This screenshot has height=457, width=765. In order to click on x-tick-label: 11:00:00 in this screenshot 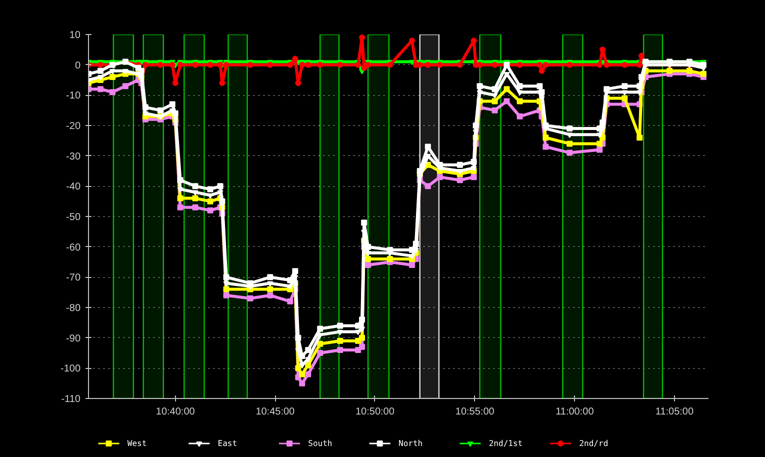, I will do `click(575, 412)`.